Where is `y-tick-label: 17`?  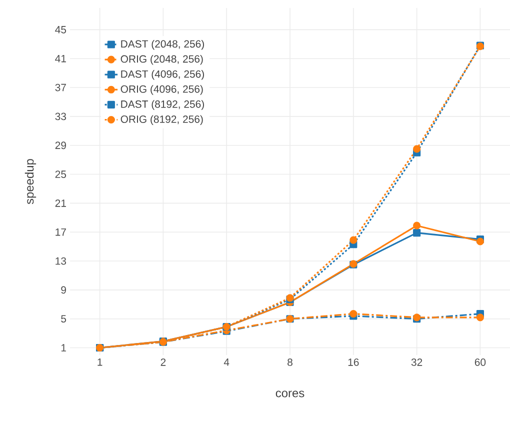 y-tick-label: 17 is located at coordinates (61, 232).